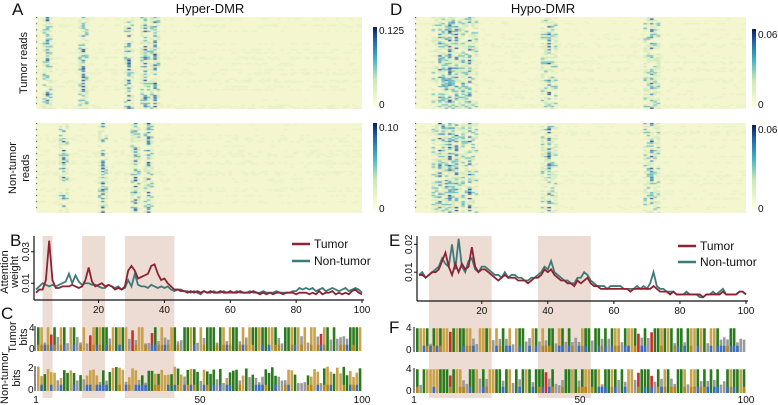  I want to click on colorbar-hyper-nontumor, so click(375, 166).